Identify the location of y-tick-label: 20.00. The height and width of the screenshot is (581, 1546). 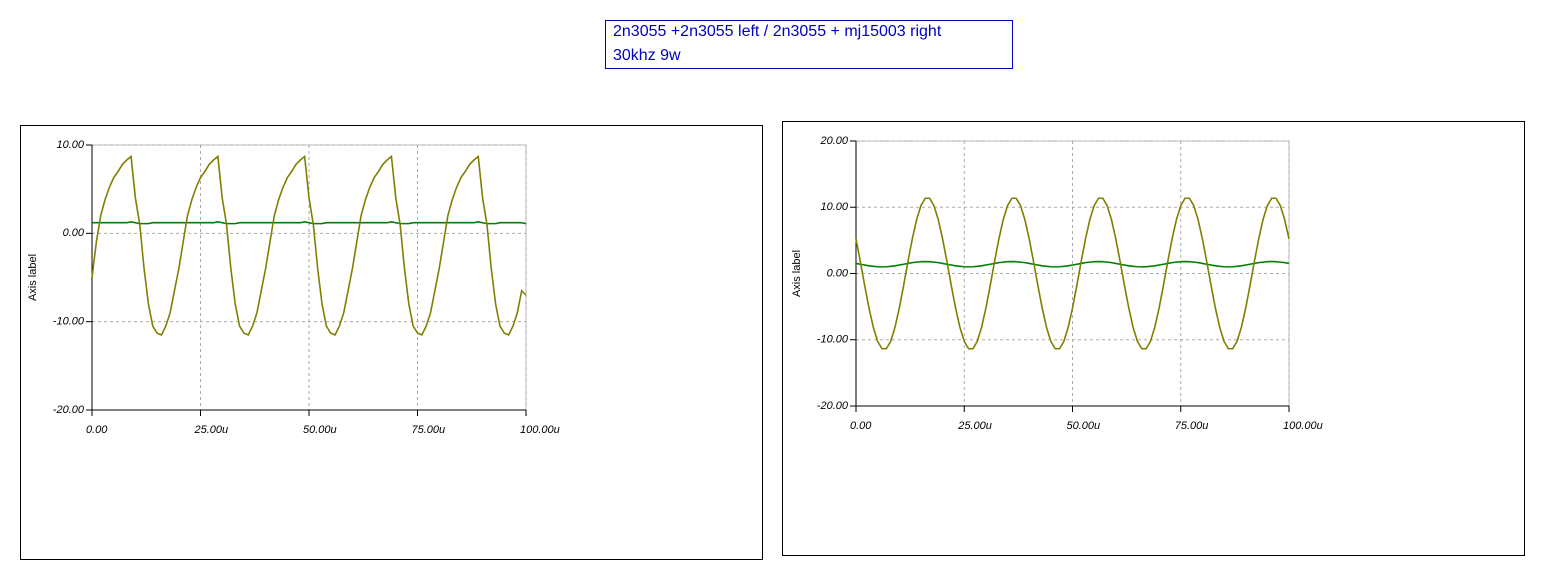
(833, 141).